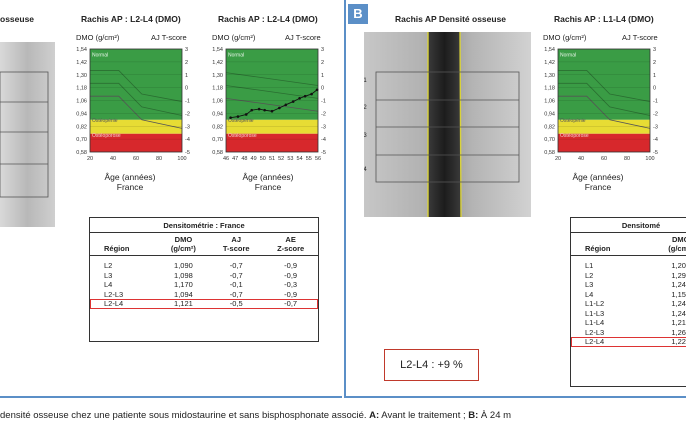 The width and height of the screenshot is (686, 430). I want to click on y-tick-label: 0,94, so click(217, 114).